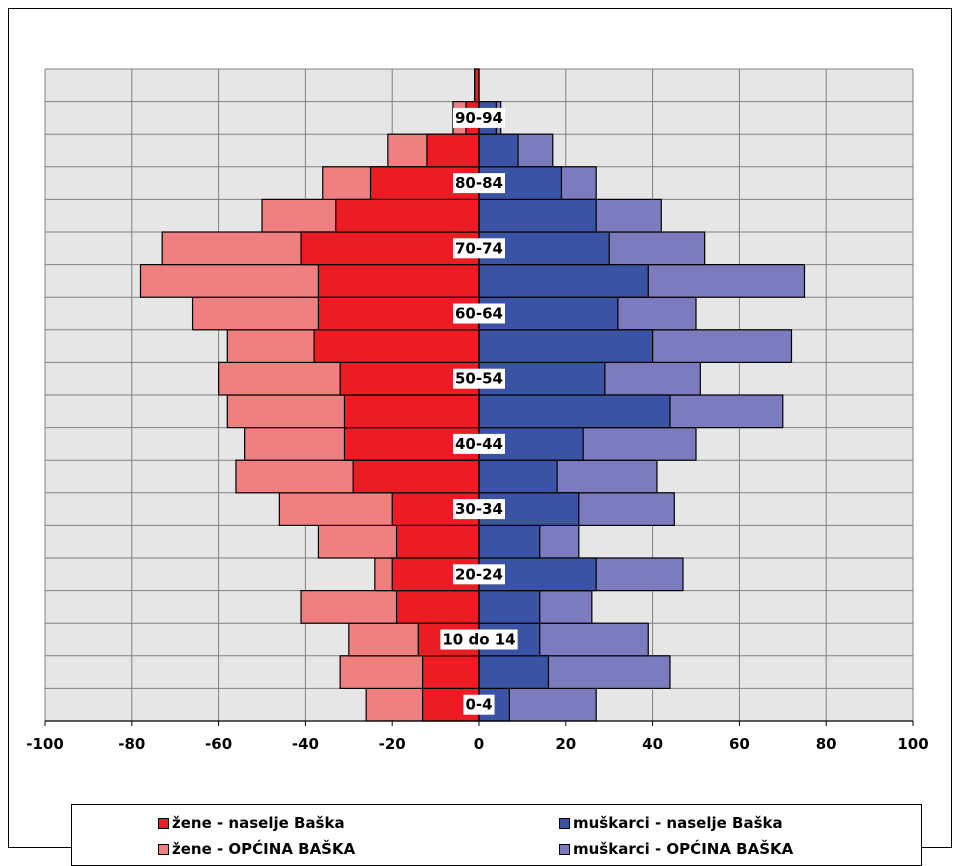 Image resolution: width=960 pixels, height=866 pixels. Describe the element at coordinates (45, 744) in the screenshot. I see `x-tick-label: -100` at that location.